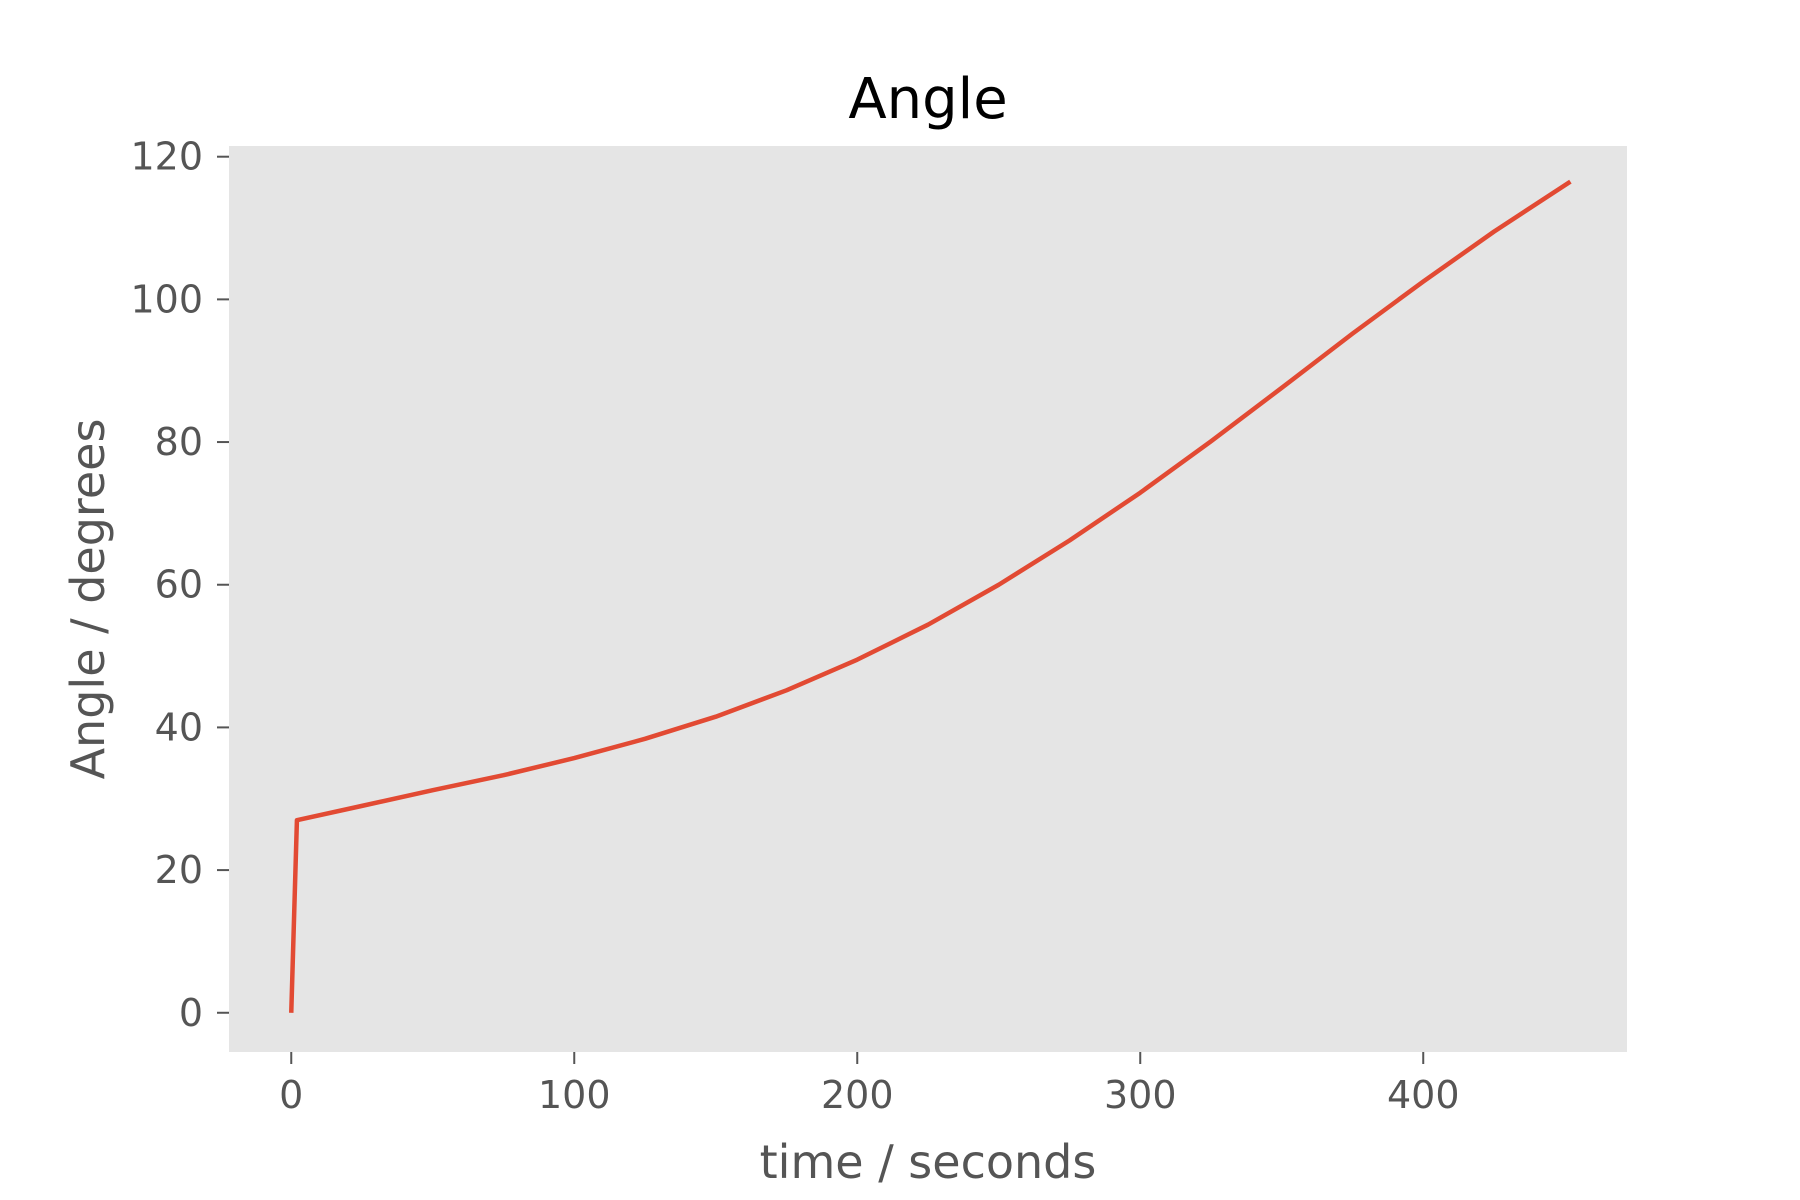 This screenshot has width=1800, height=1200. I want to click on y-axis-ticks: 0 20 40 60 80 100 120, so click(179, 585).